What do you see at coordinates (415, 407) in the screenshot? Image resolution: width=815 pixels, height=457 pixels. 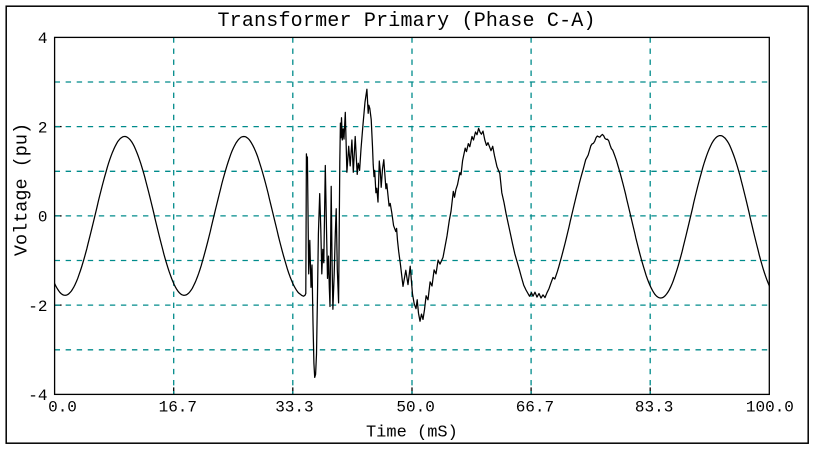 I see `svg-text: 50.0` at bounding box center [415, 407].